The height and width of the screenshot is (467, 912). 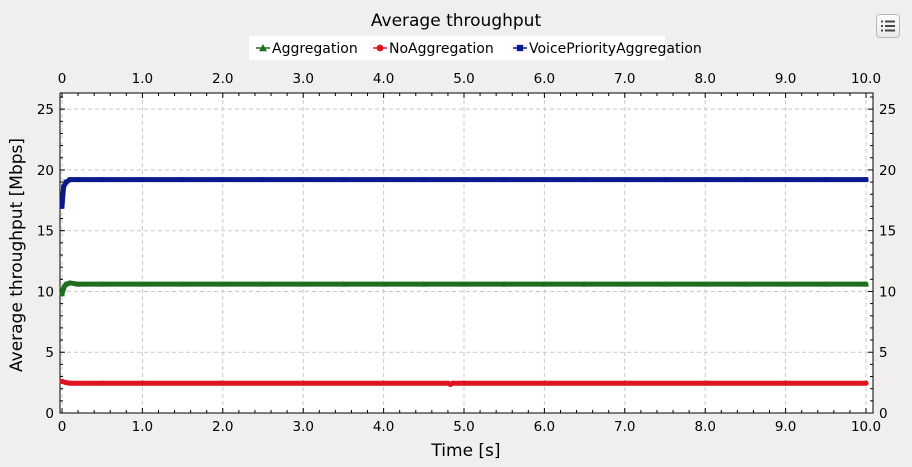 What do you see at coordinates (866, 427) in the screenshot?
I see `x-tick-label-bottom: 10.0` at bounding box center [866, 427].